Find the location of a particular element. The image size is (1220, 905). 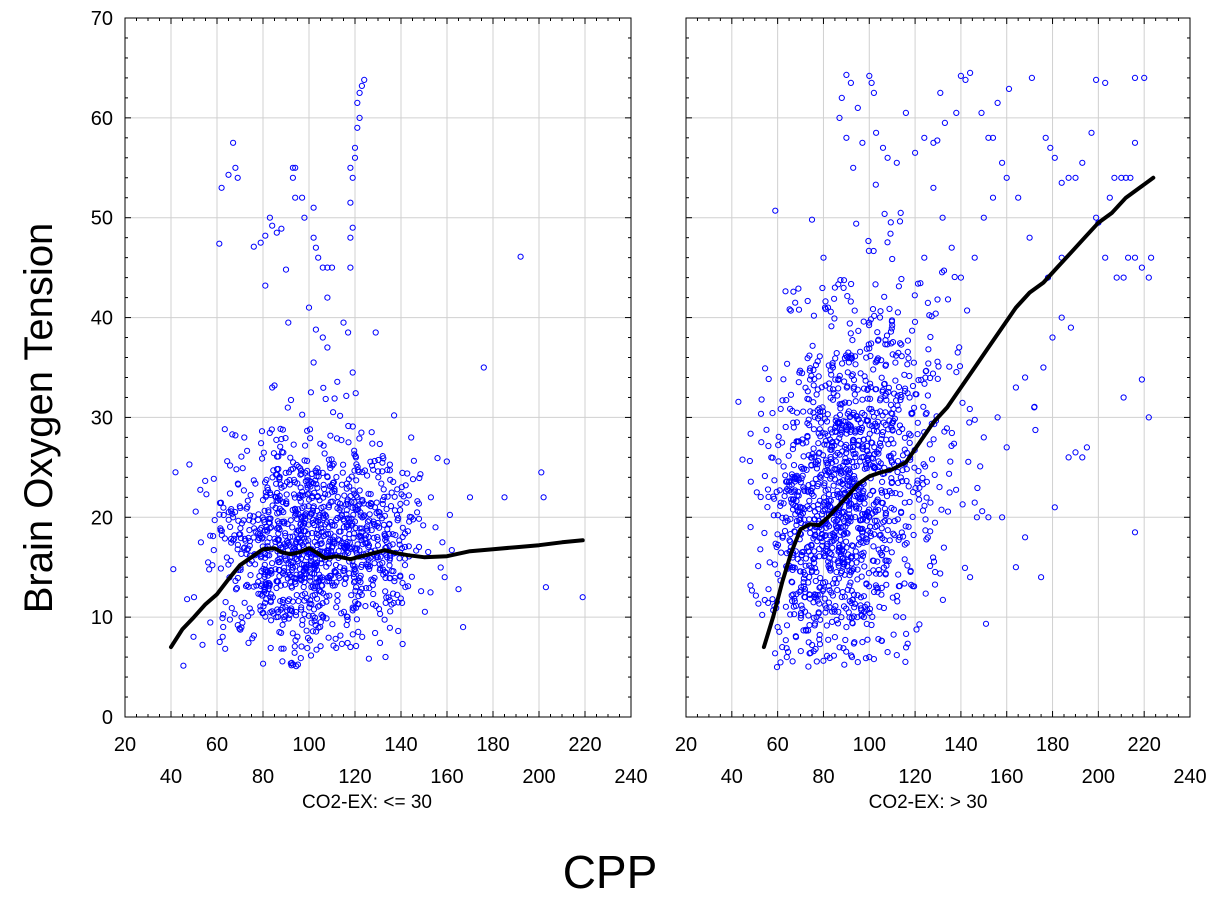

x-tick-label: 180 is located at coordinates (1052, 745).